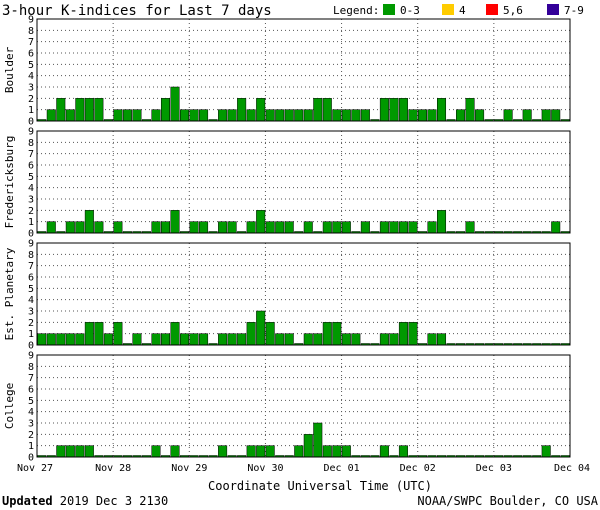  What do you see at coordinates (494, 468) in the screenshot?
I see `date-label: Dec 03` at bounding box center [494, 468].